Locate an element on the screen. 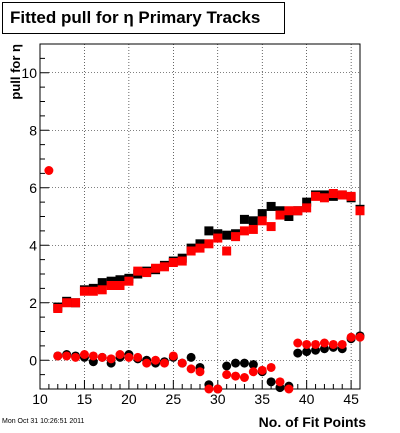 This screenshot has height=433, width=400. x-tick-label: 20 is located at coordinates (129, 399).